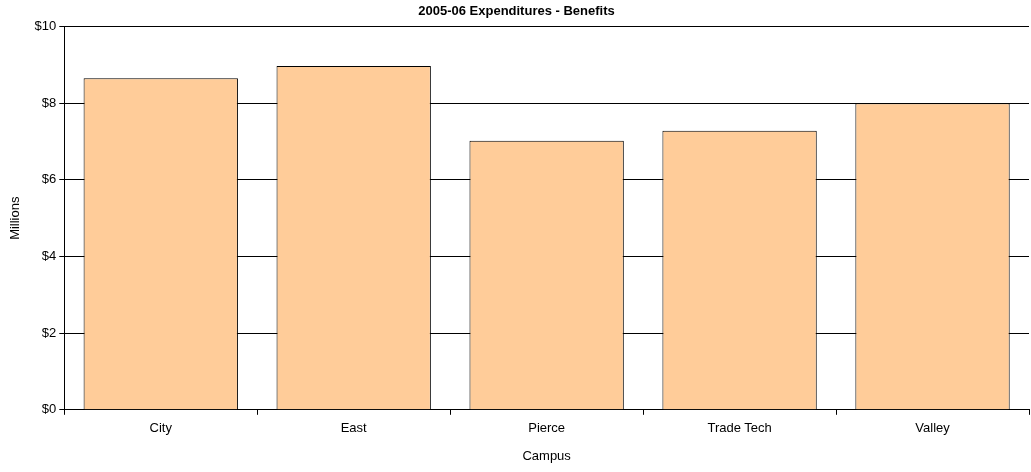  What do you see at coordinates (45, 26) in the screenshot?
I see `y-tick-label: $10` at bounding box center [45, 26].